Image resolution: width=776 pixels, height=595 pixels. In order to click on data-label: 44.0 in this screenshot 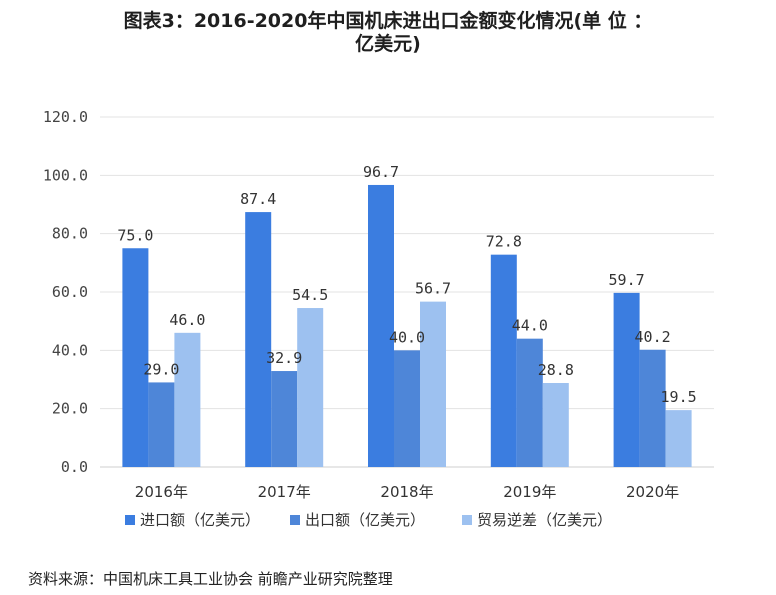, I will do `click(530, 326)`.